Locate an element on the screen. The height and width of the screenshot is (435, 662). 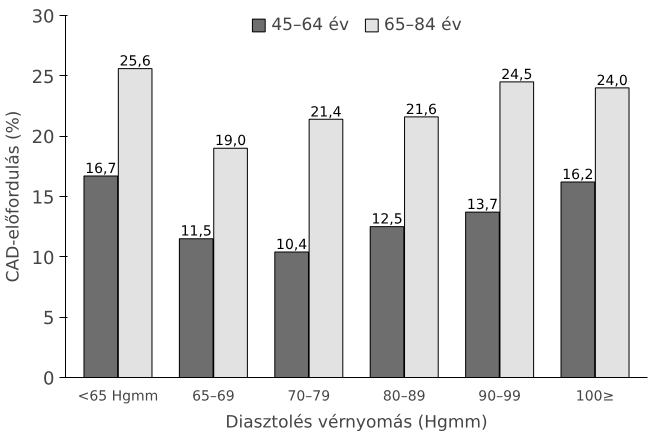
y-tick-label: 30 is located at coordinates (43, 17).